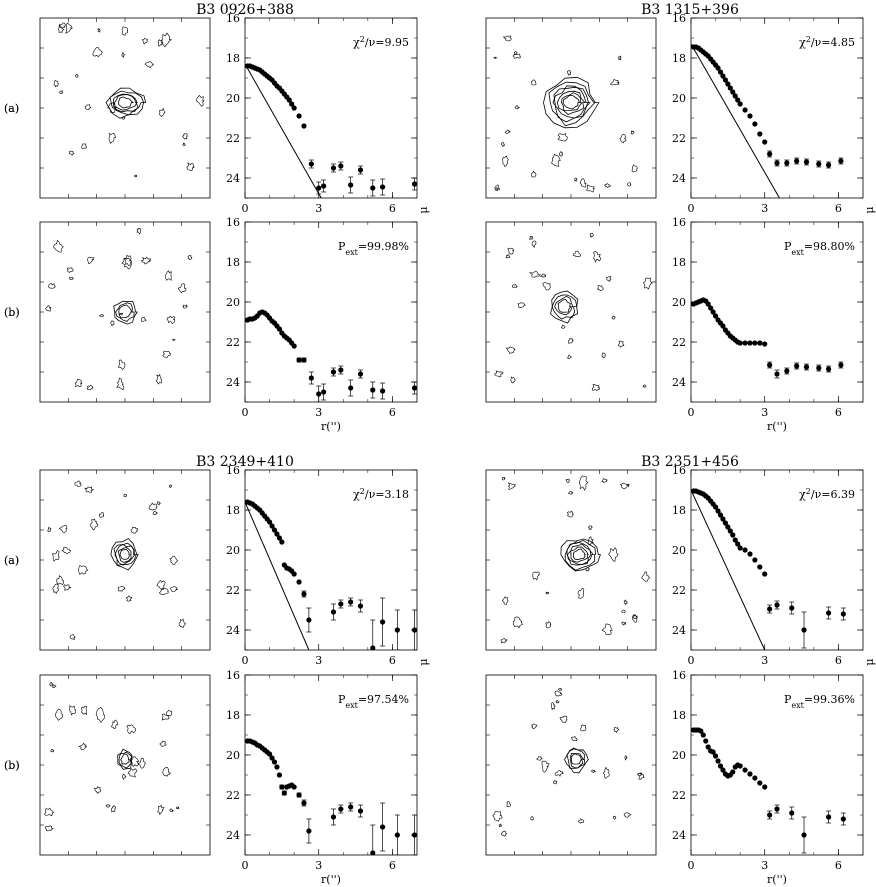 This screenshot has width=876, height=887. What do you see at coordinates (735, 120) in the screenshot?
I see `psf-fit-line` at bounding box center [735, 120].